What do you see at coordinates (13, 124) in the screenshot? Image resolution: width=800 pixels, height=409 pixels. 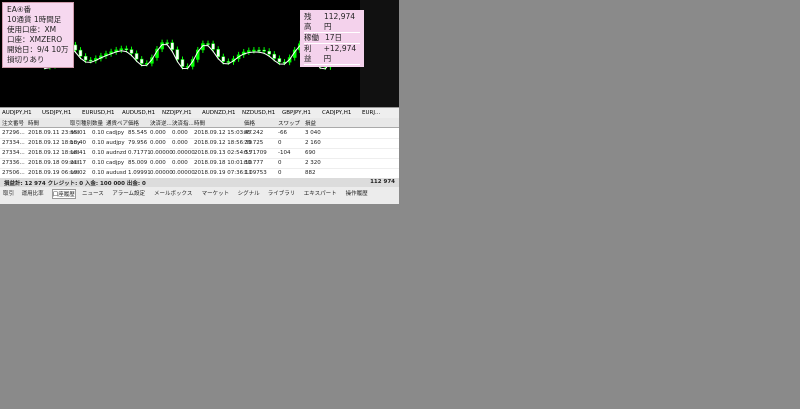 I see `column-header: 注文番号` at bounding box center [13, 124].